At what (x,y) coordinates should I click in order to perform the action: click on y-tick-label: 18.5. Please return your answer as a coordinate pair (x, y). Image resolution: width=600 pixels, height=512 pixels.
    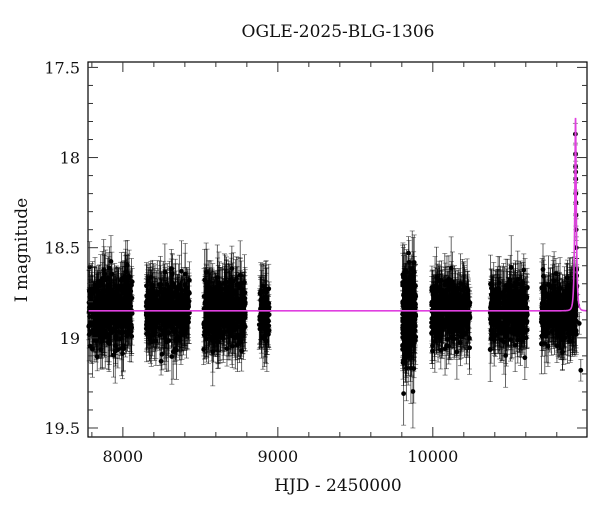
    Looking at the image, I should click on (62, 248).